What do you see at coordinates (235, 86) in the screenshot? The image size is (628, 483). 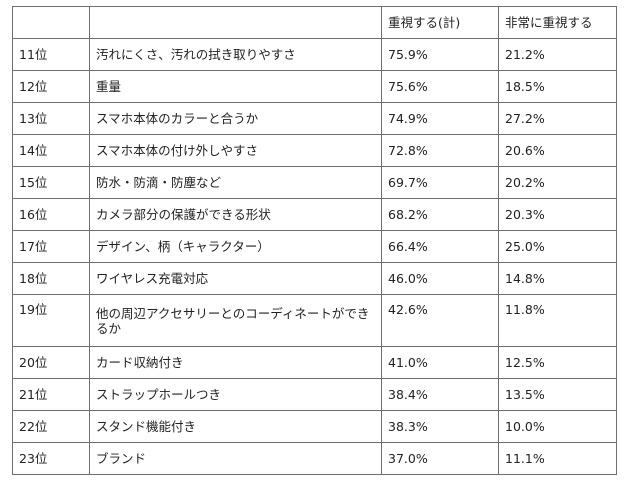 I see `item-cell: 重量` at bounding box center [235, 86].